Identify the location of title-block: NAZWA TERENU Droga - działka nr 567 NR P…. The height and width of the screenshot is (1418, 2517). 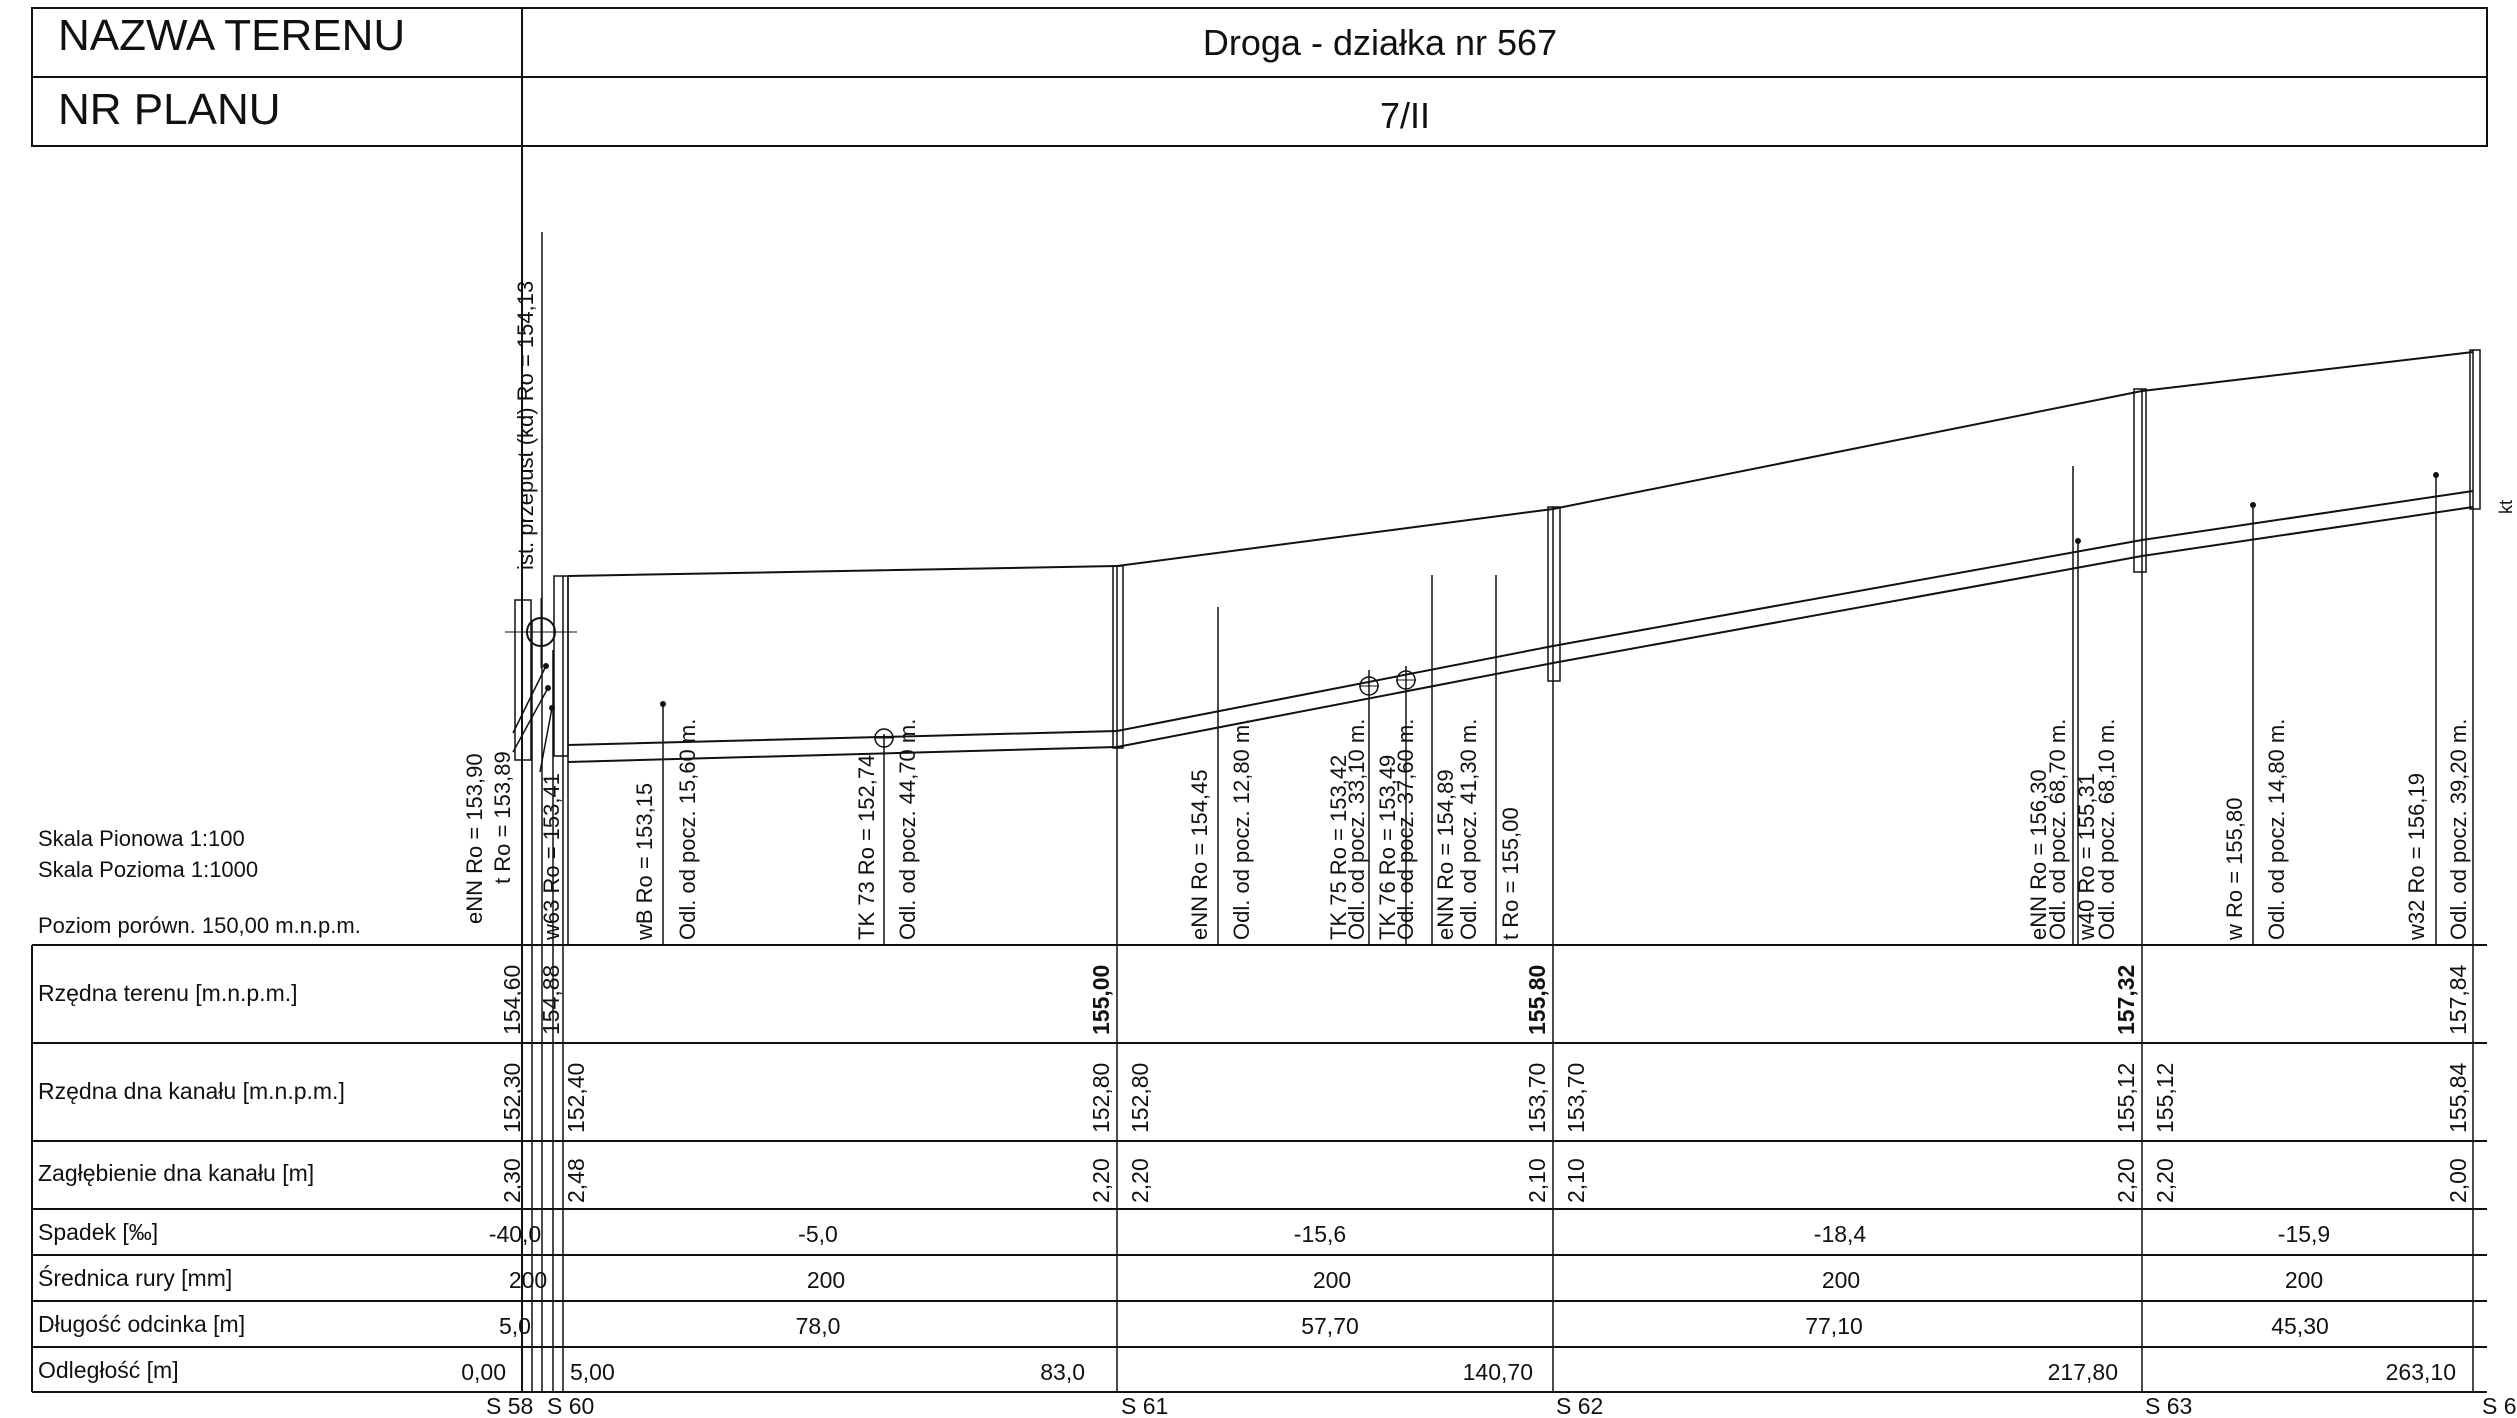
(1259, 77).